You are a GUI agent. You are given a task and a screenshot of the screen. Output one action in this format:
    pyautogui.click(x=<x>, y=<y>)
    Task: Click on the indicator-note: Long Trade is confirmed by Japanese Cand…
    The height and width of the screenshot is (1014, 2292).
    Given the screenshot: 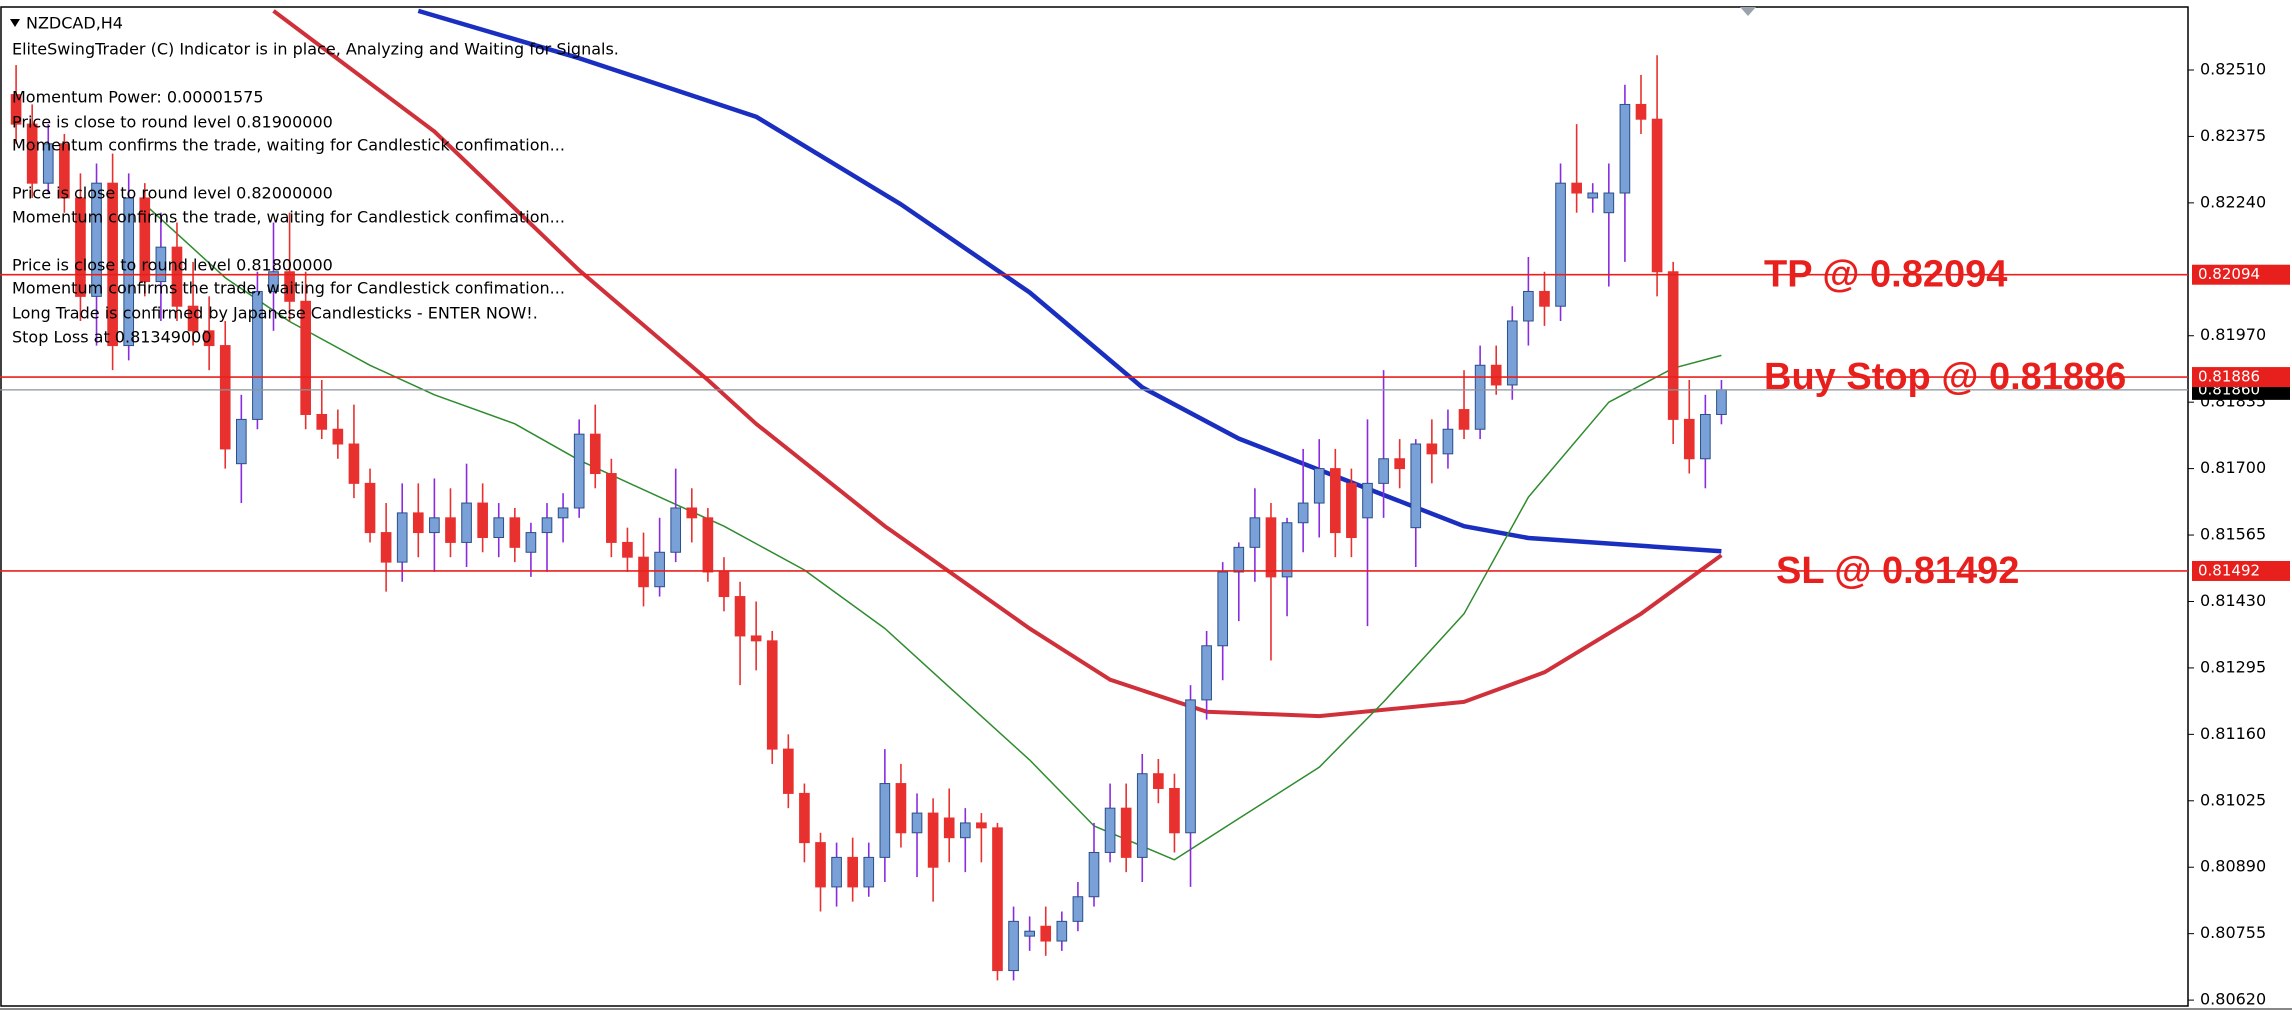 What is the action you would take?
    pyautogui.click(x=275, y=313)
    